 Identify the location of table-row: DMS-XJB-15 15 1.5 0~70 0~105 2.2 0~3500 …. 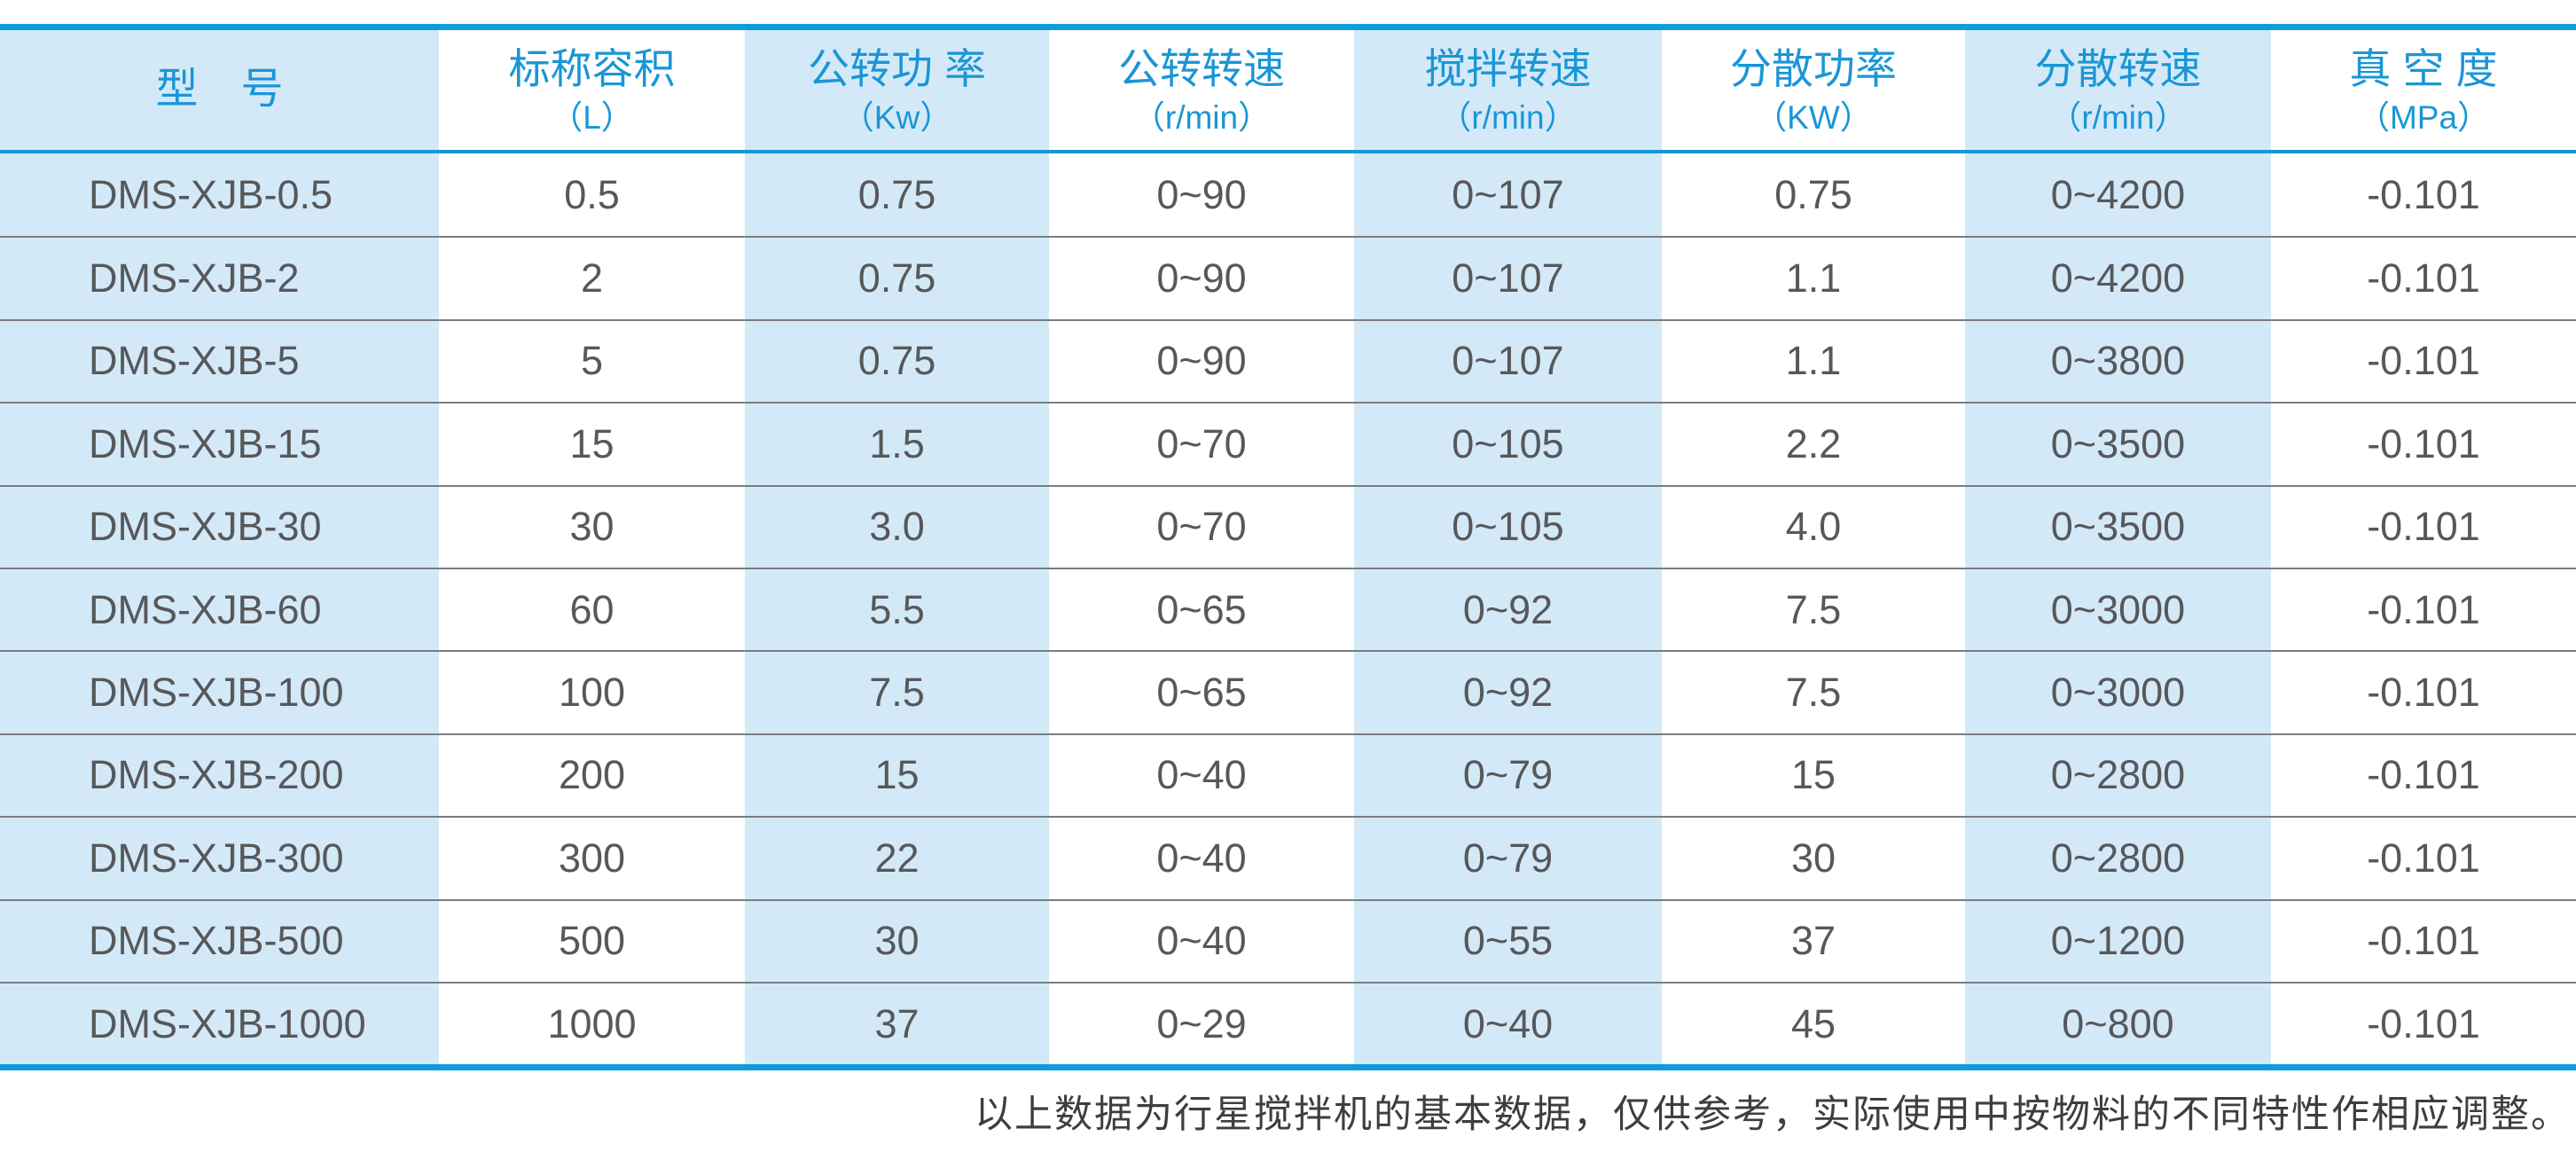
(1288, 444).